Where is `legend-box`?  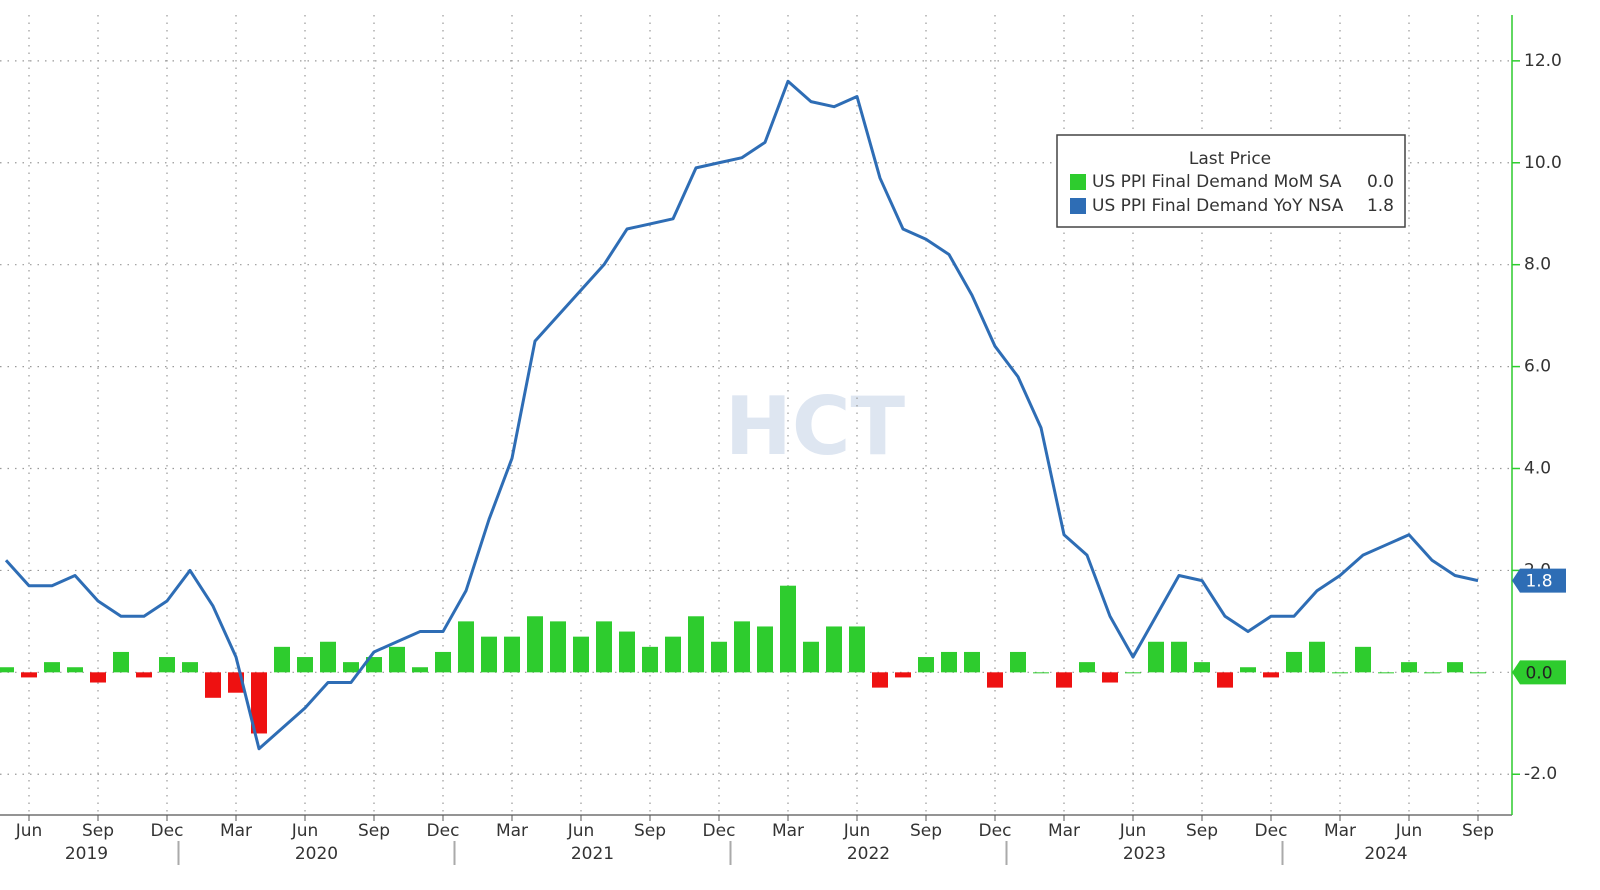
legend-box is located at coordinates (1231, 181).